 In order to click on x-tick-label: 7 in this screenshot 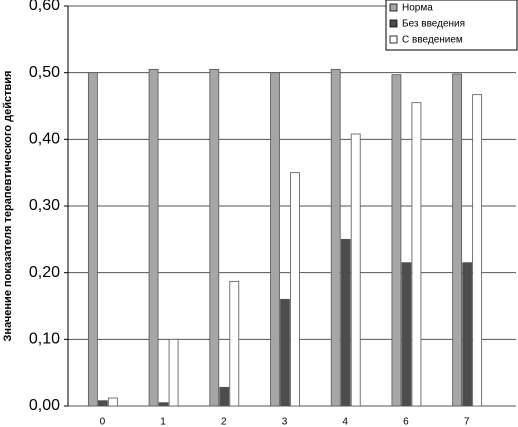, I will do `click(467, 422)`.